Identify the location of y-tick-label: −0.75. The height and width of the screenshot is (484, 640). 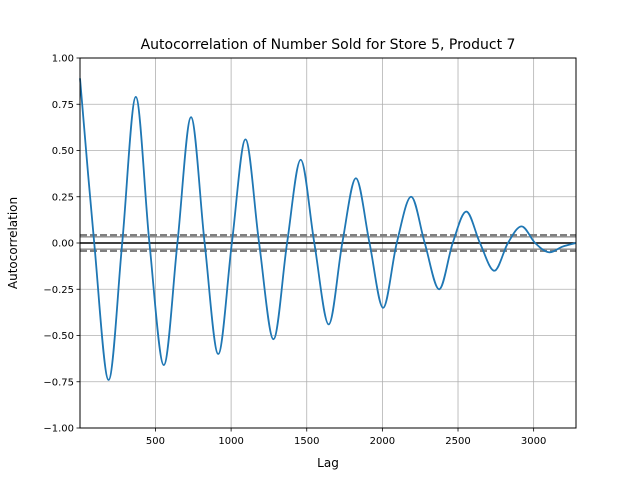
(58, 382).